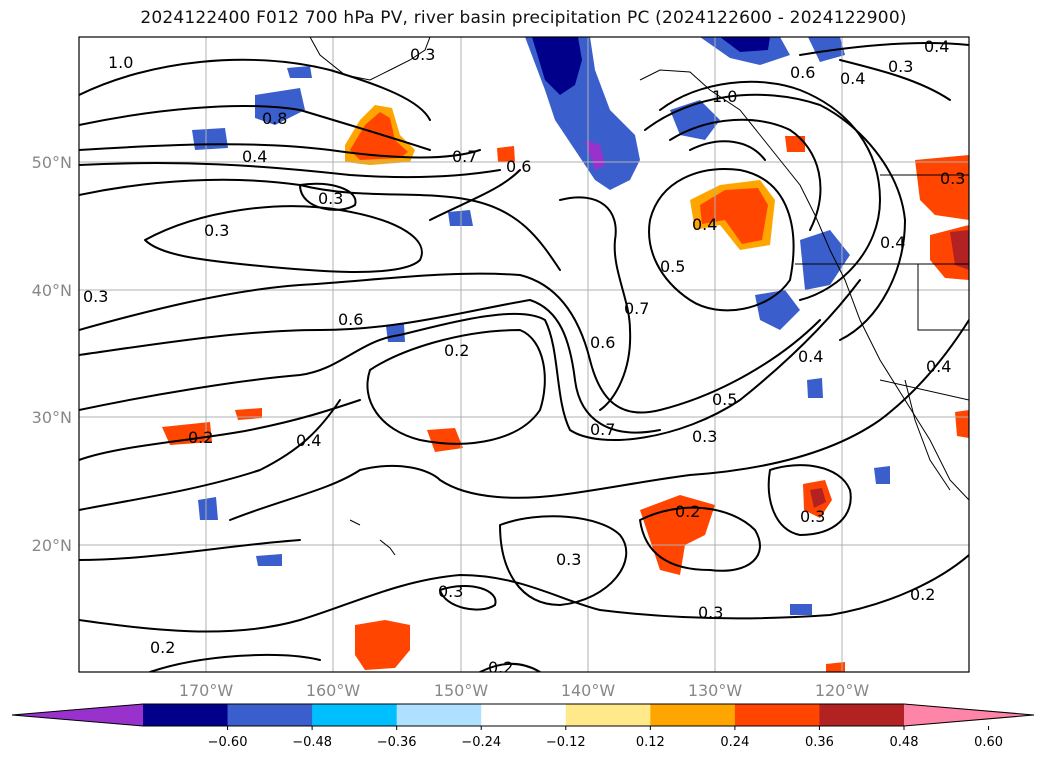  Describe the element at coordinates (228, 742) in the screenshot. I see `colorbar-tick-label: −0.60` at that location.